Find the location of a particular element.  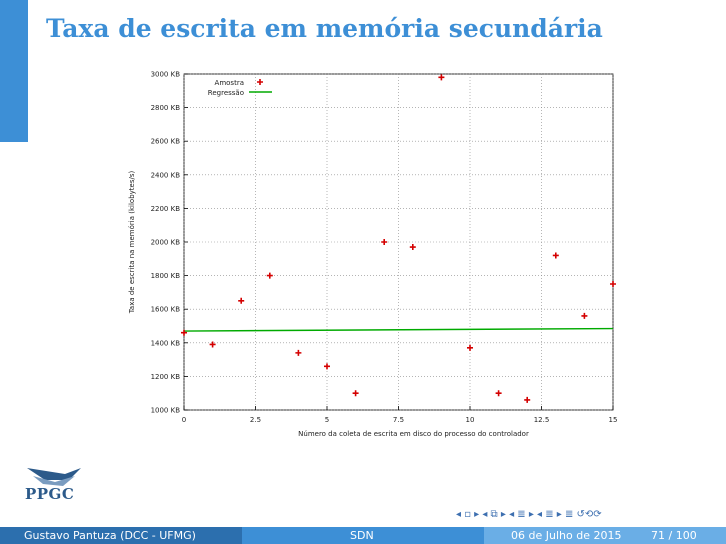

slide-title: Taxa de escrita em memória secundária is located at coordinates (324, 28).